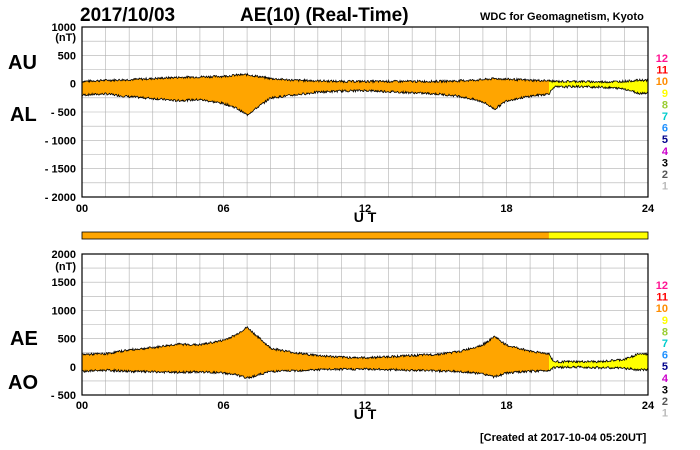  I want to click on au-al-area-provisional, so click(598, 87).